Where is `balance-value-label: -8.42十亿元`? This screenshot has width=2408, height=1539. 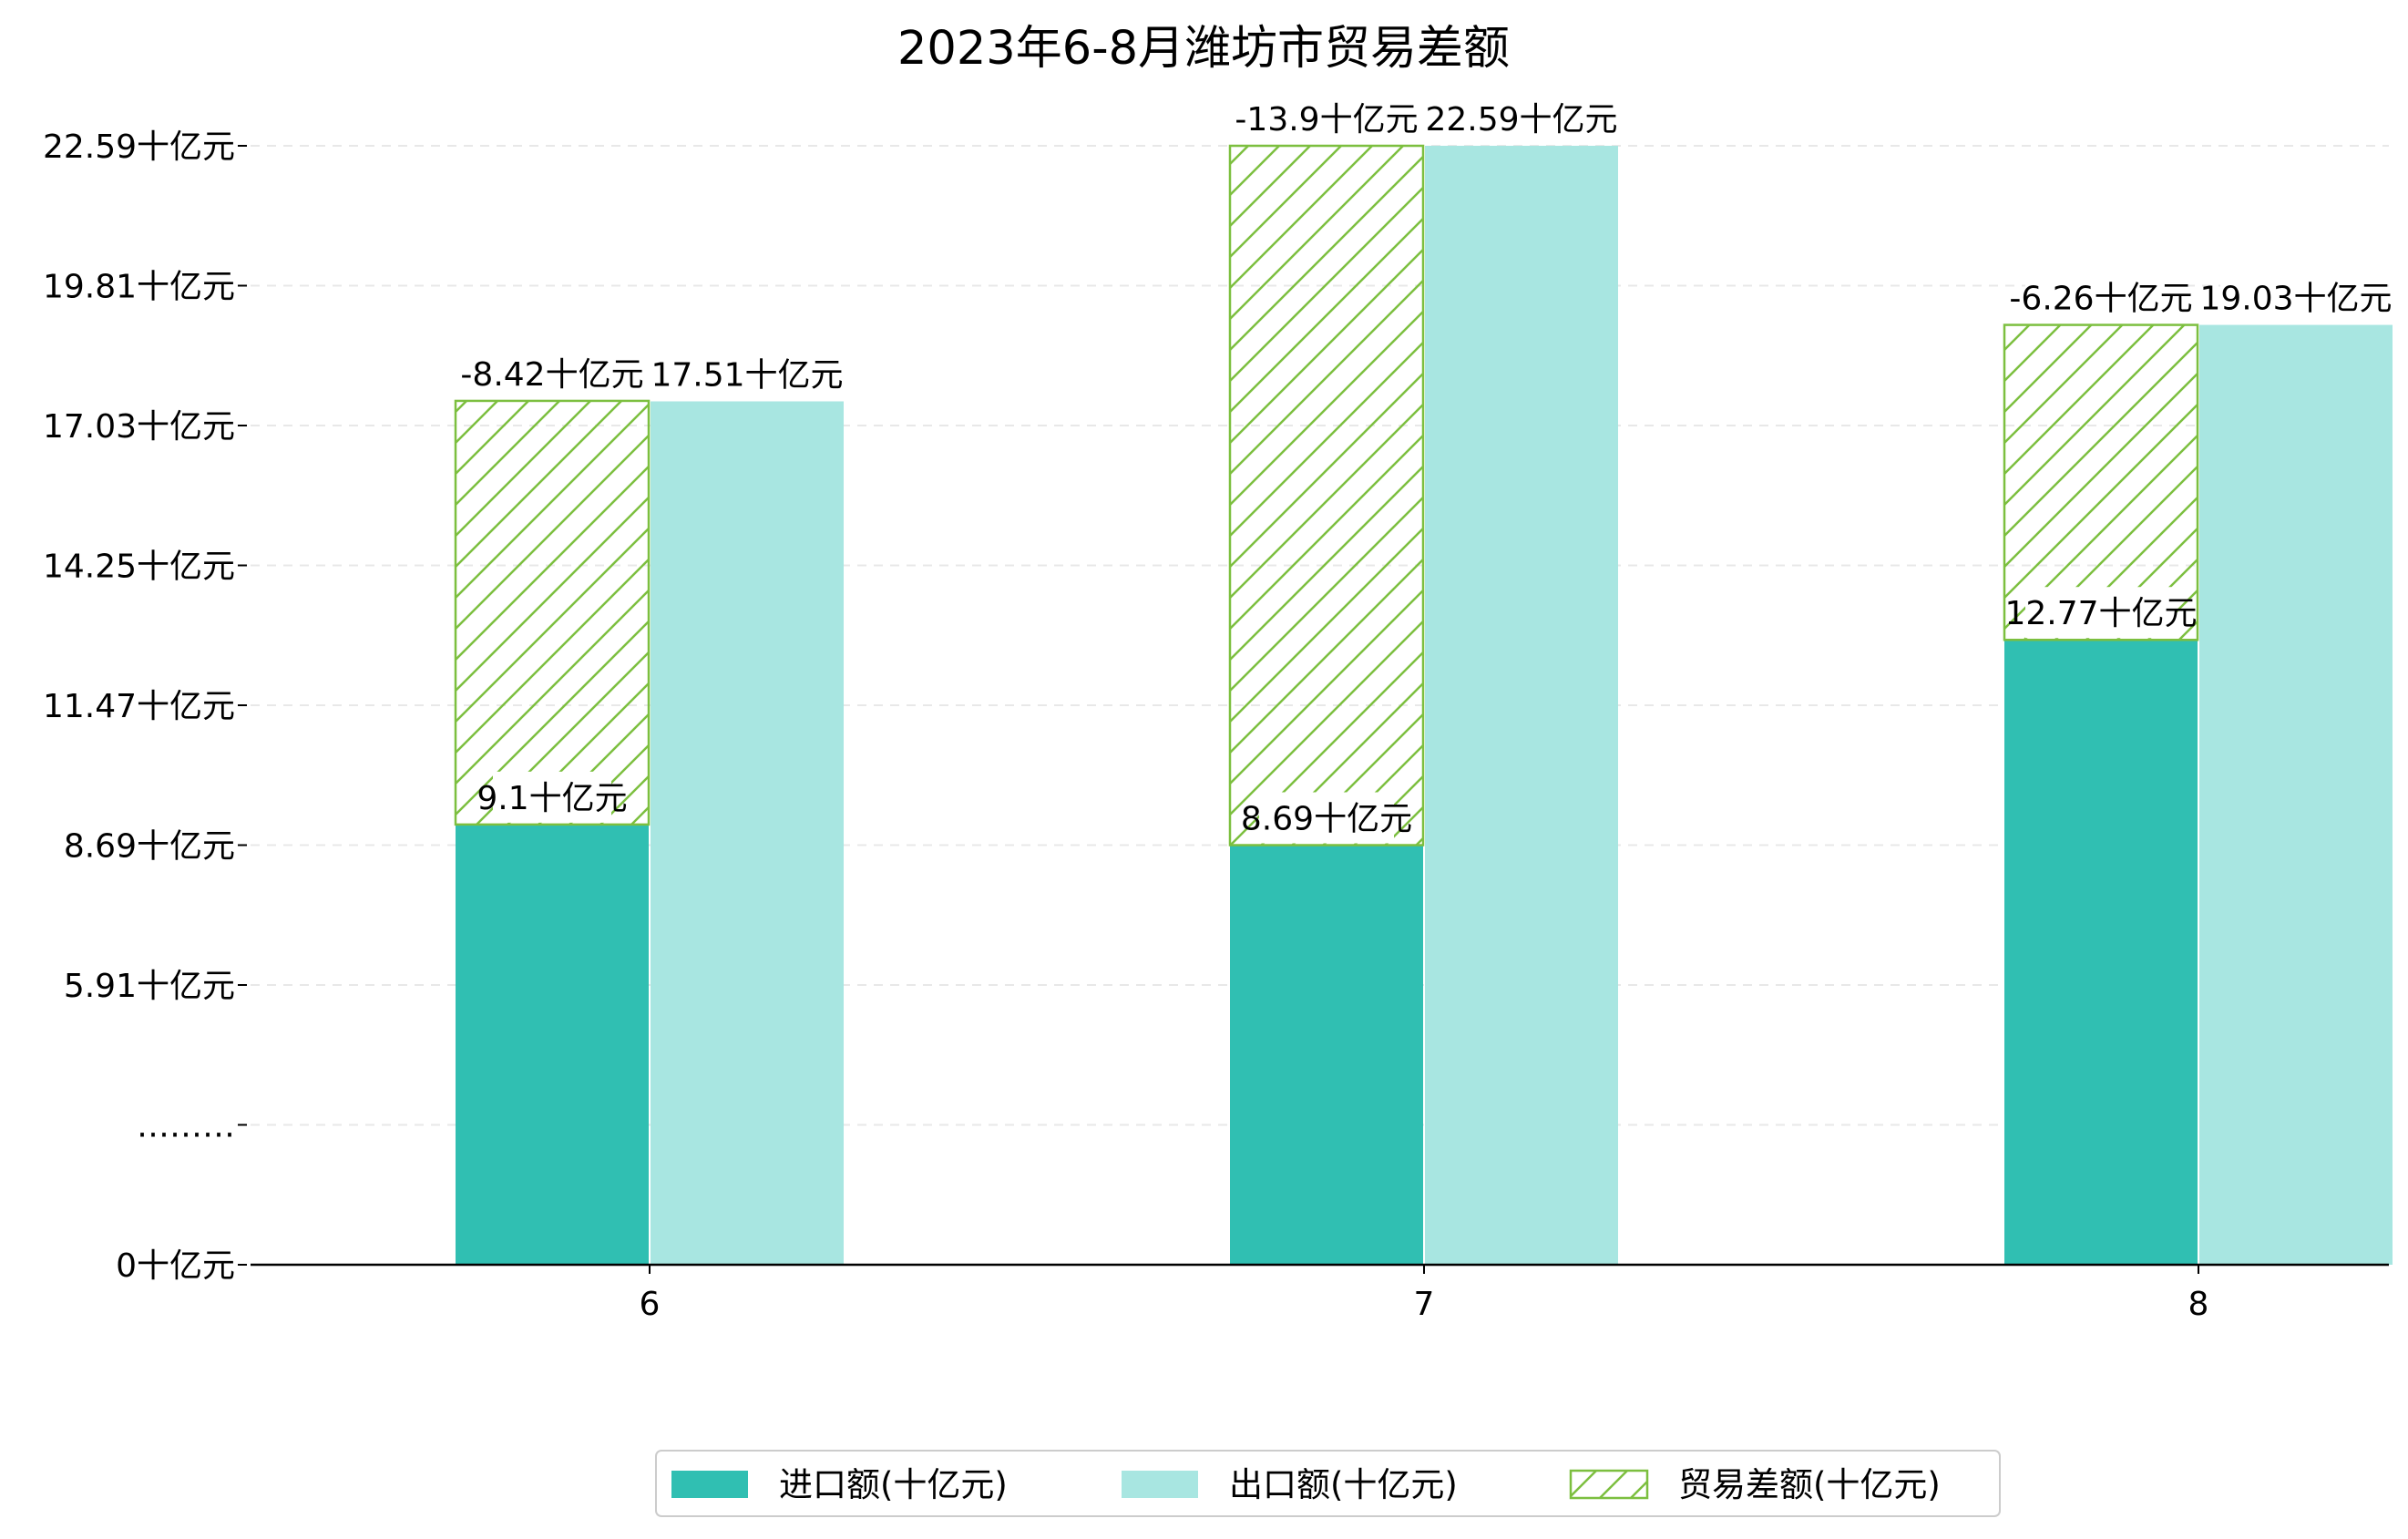
balance-value-label: -8.42十亿元 is located at coordinates (552, 375).